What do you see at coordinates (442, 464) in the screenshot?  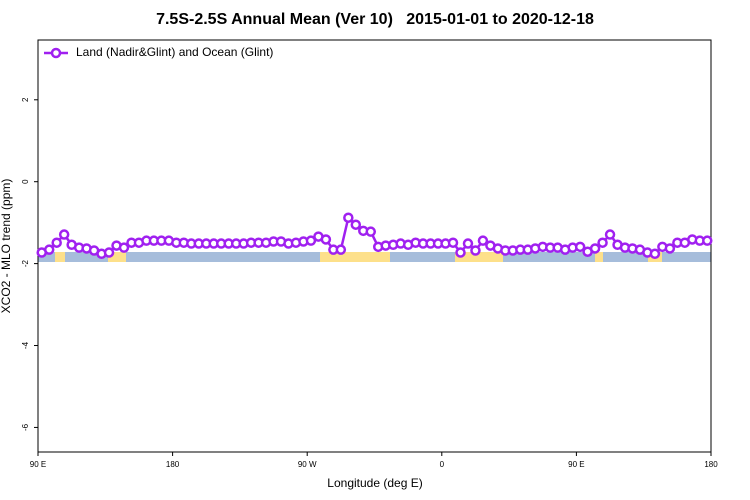 I see `x-tick-label: 0` at bounding box center [442, 464].